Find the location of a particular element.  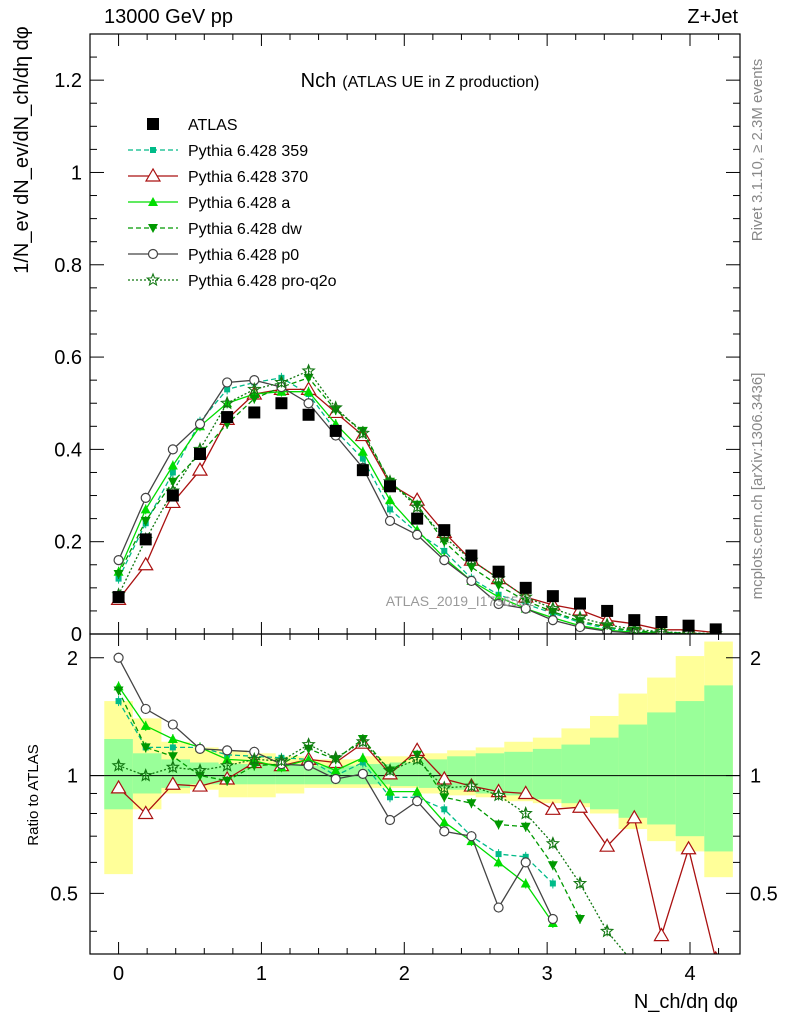

ratio-line-pythia-6-428-dw is located at coordinates (349, 805).